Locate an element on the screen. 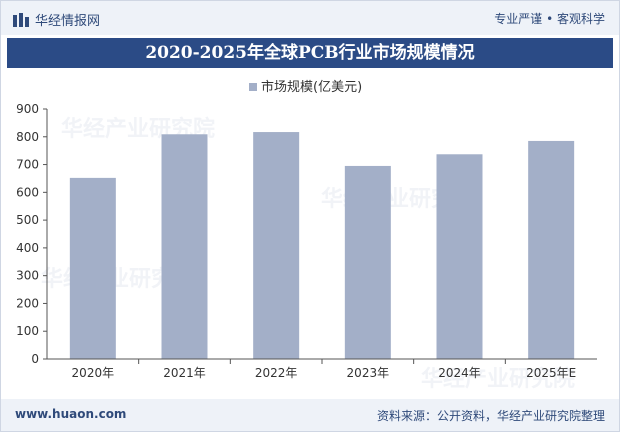 Image resolution: width=620 pixels, height=432 pixels. x-tick-label: 2022年 is located at coordinates (276, 373).